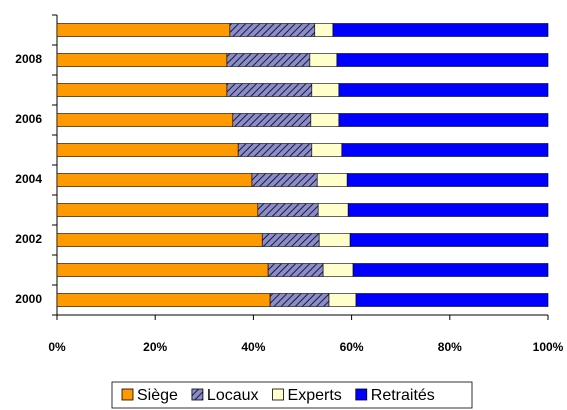  What do you see at coordinates (28, 119) in the screenshot?
I see `y-tick-label: 2006` at bounding box center [28, 119].